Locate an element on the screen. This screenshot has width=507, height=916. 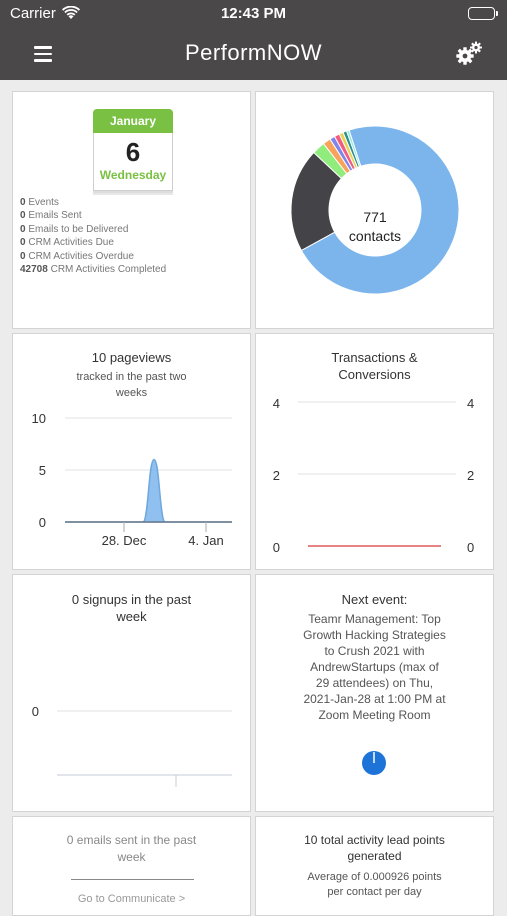
y-tick-right: 0 is located at coordinates (470, 547).